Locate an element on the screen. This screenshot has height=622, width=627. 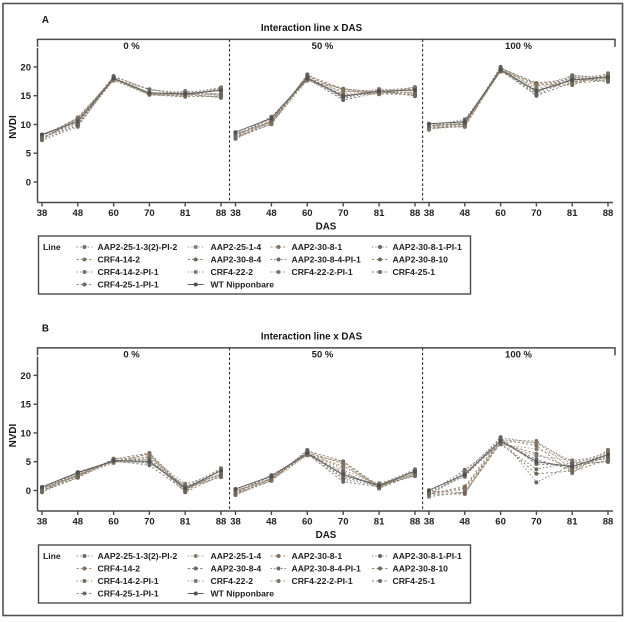
svg-text: B is located at coordinates (45, 329).